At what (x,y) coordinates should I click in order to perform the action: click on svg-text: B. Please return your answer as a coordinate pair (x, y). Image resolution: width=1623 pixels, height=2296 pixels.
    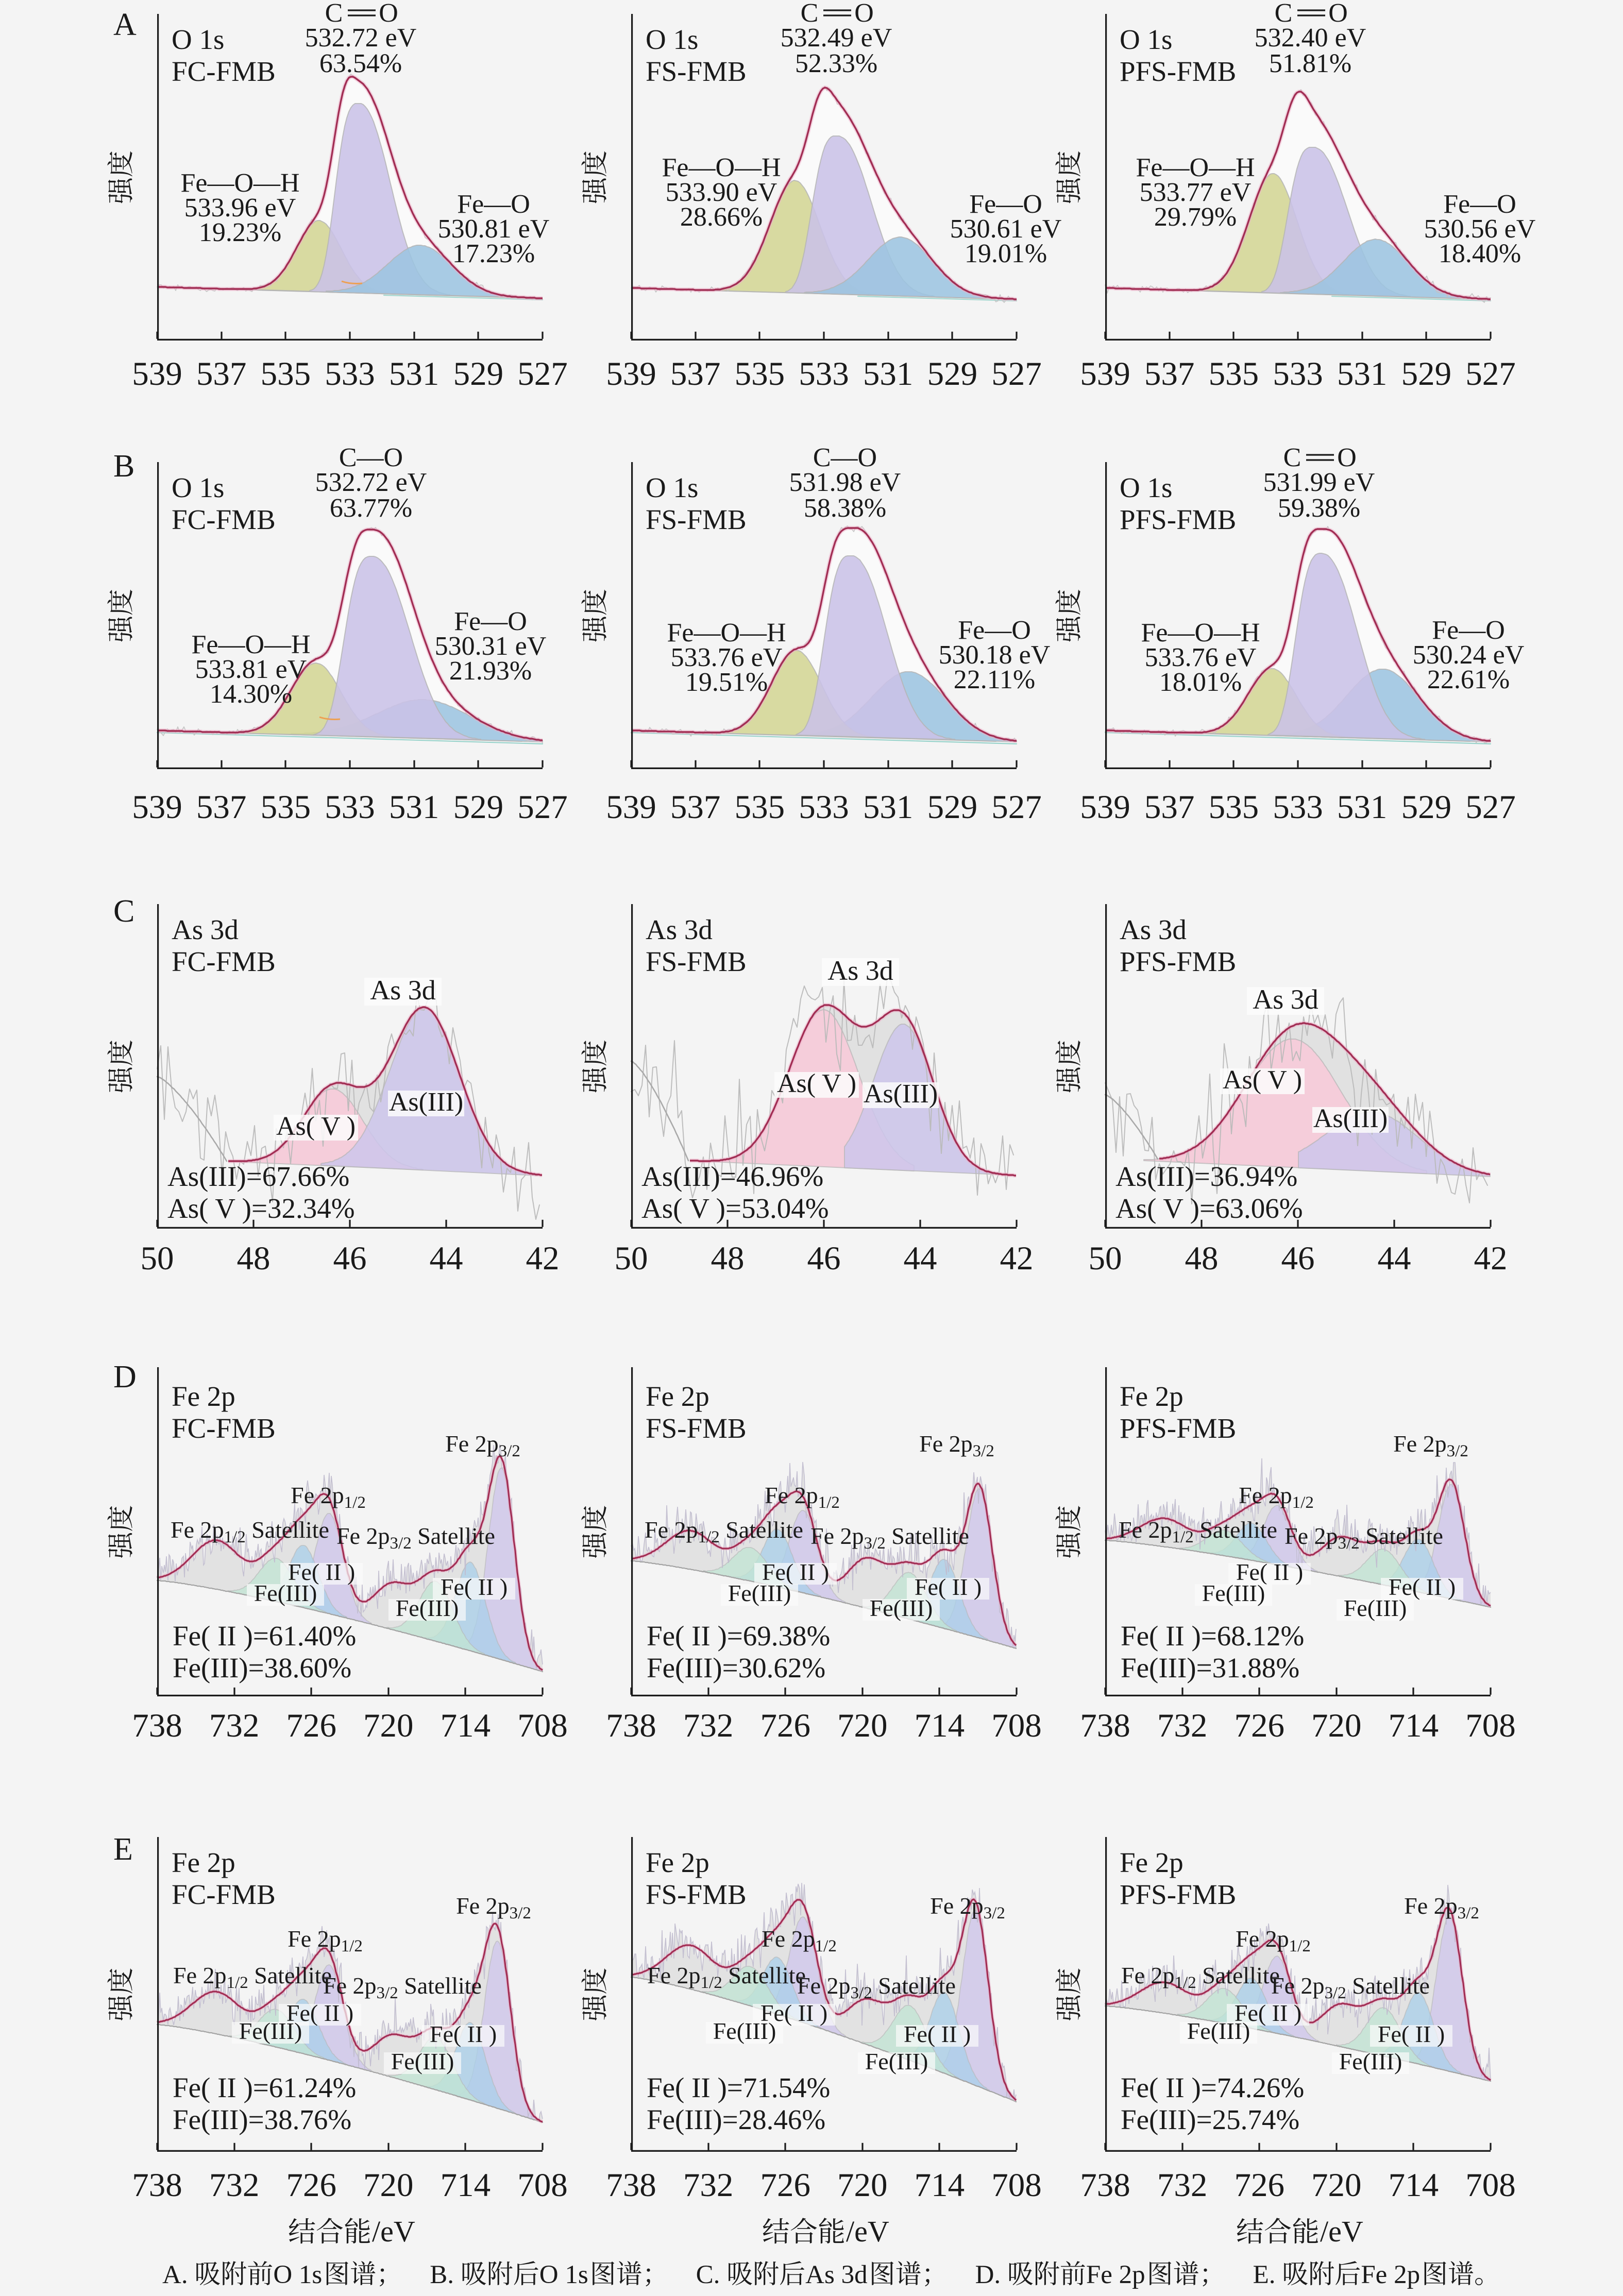
    Looking at the image, I should click on (124, 466).